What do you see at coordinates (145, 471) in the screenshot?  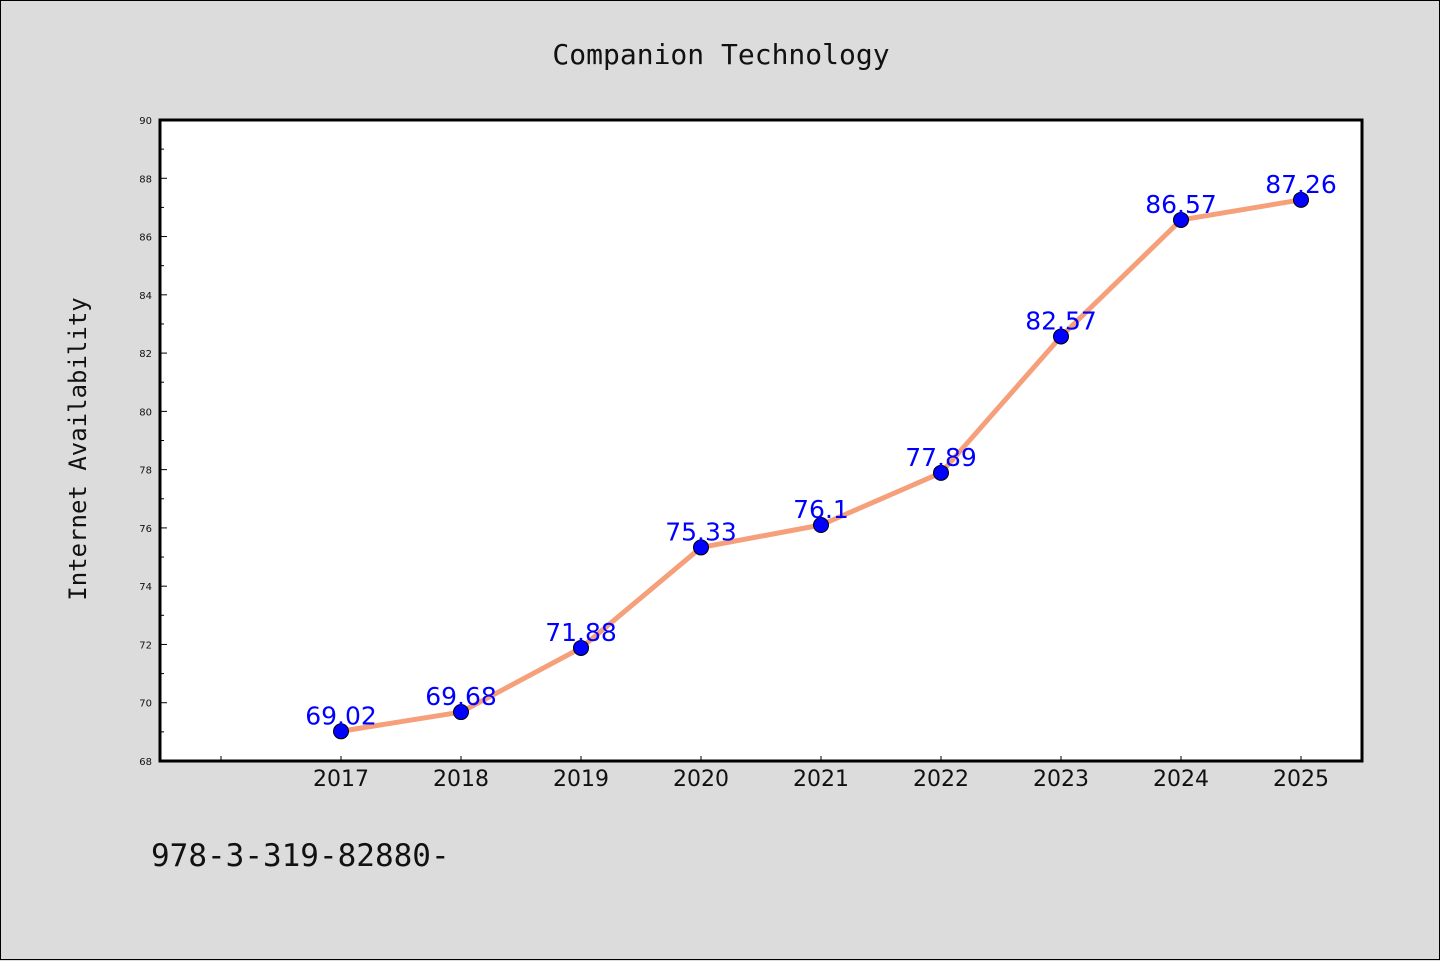 I see `y-tick-label: 78` at bounding box center [145, 471].